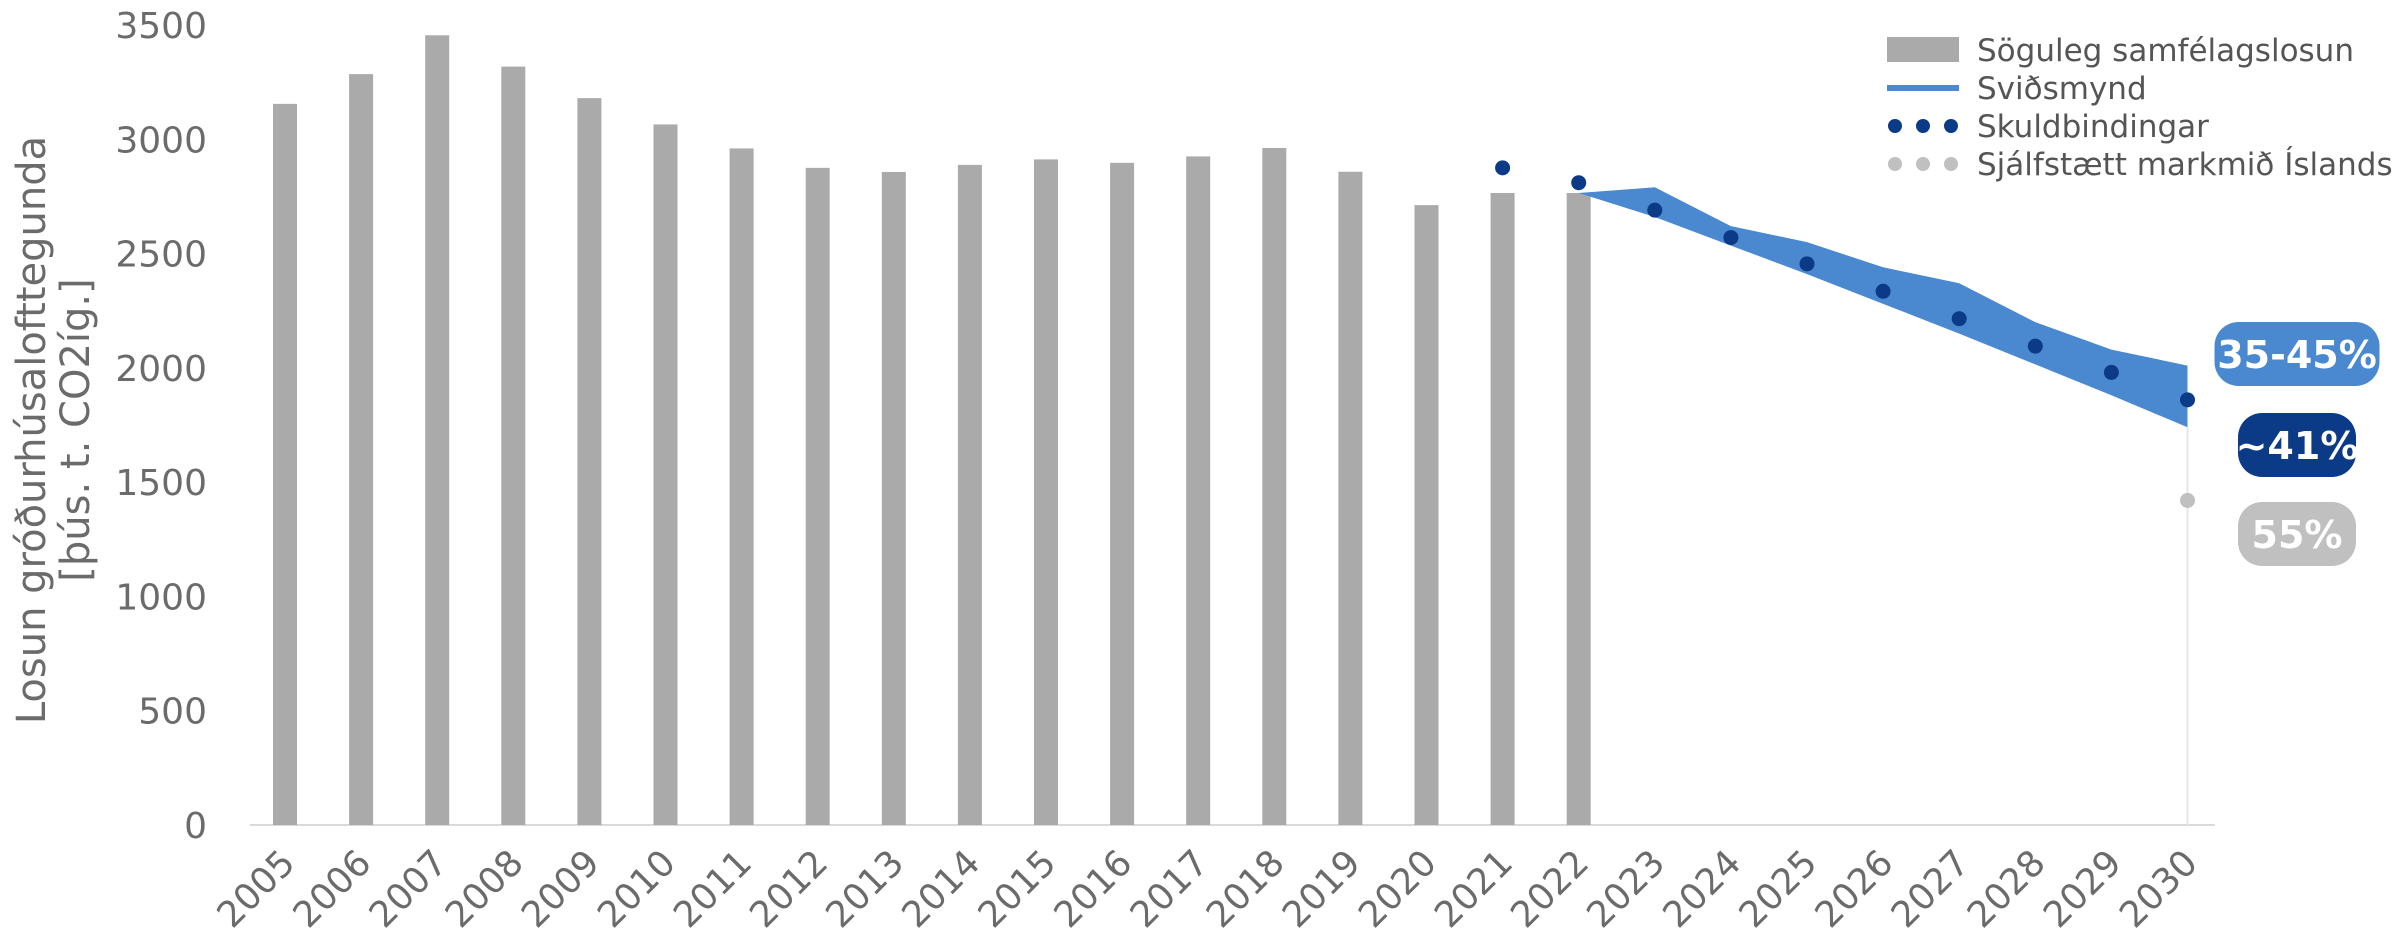  Describe the element at coordinates (1170, 889) in the screenshot. I see `x-tick-label: 2017` at that location.